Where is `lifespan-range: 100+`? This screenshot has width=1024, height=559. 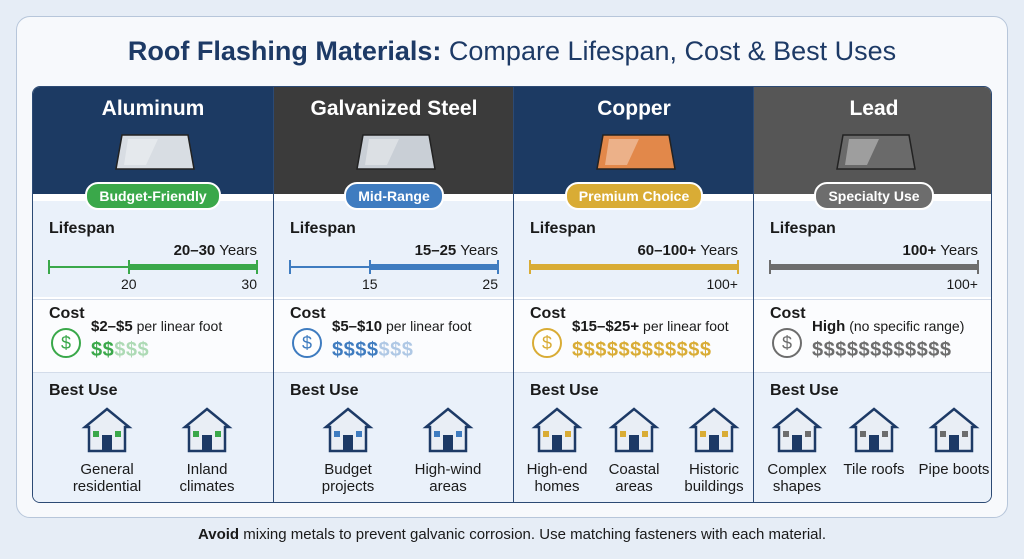 lifespan-range: 100+ is located at coordinates (919, 250).